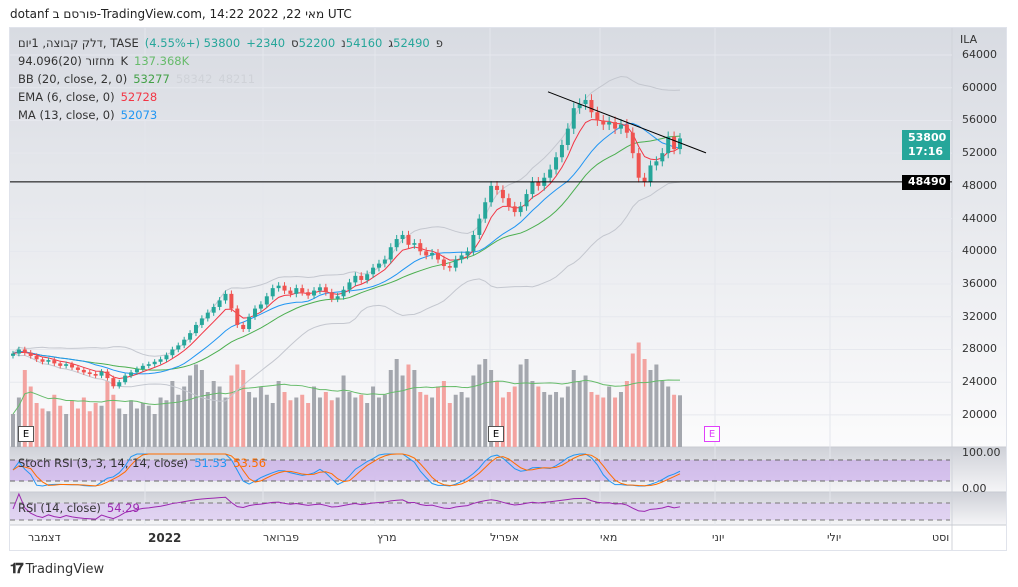 The height and width of the screenshot is (587, 1018). What do you see at coordinates (215, 43) in the screenshot?
I see `change-value: +2340 (+4.55%)` at bounding box center [215, 43].